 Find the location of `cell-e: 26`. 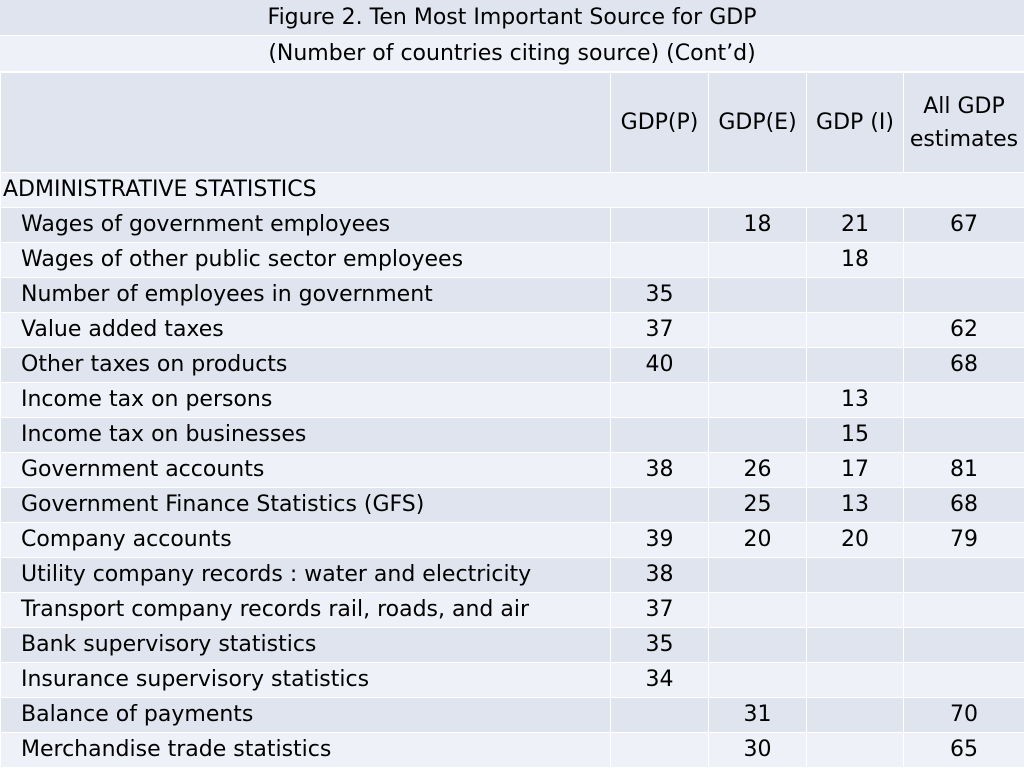

cell-e: 26 is located at coordinates (757, 470).